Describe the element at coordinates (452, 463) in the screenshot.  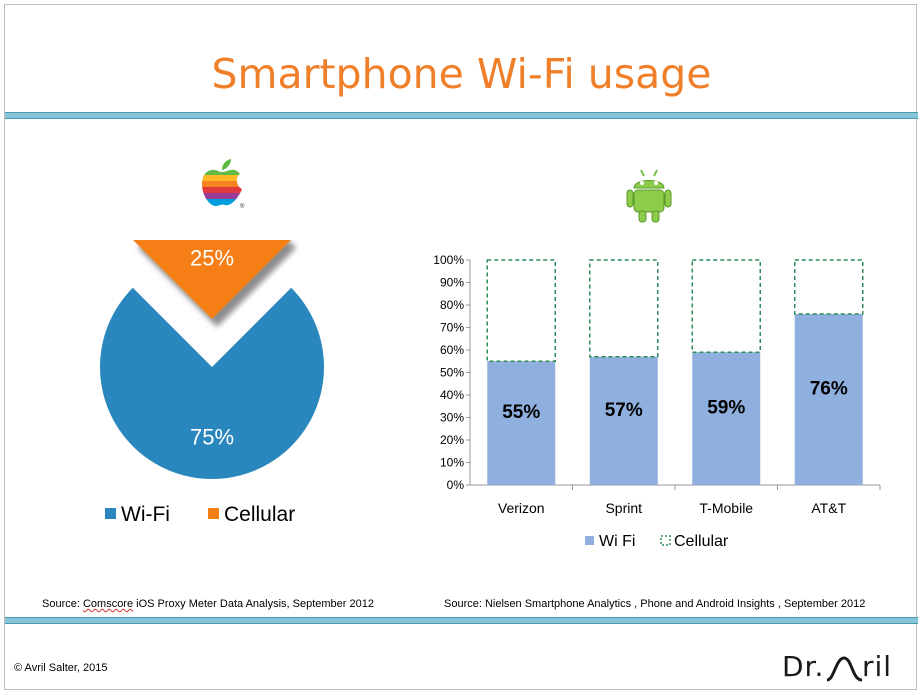
I see `bar-y-tick-label: 10%` at that location.